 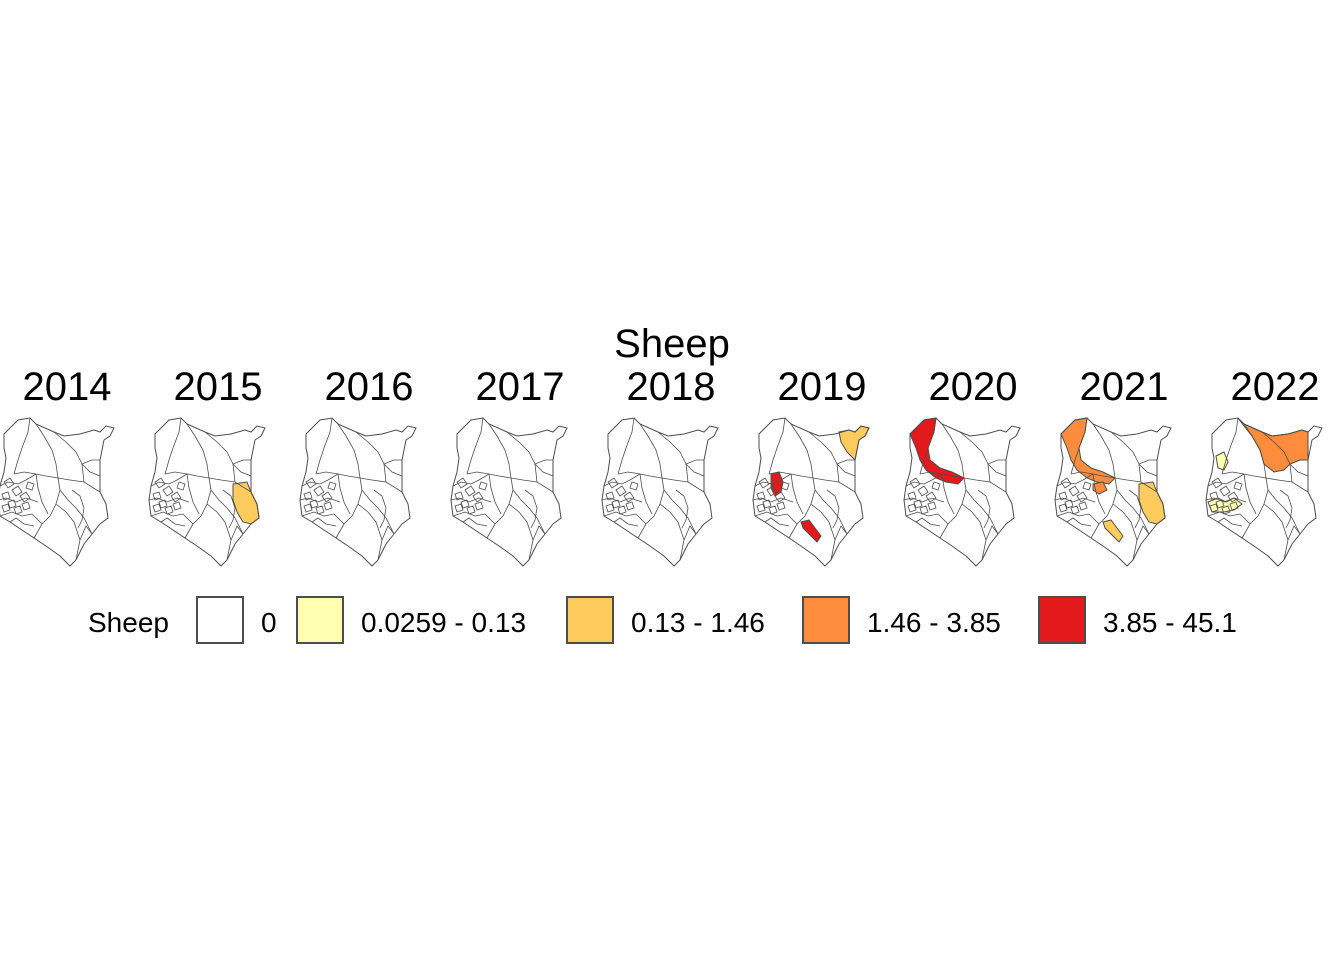 I want to click on legend-label-3: 1.46 - 3.85, so click(x=934, y=622).